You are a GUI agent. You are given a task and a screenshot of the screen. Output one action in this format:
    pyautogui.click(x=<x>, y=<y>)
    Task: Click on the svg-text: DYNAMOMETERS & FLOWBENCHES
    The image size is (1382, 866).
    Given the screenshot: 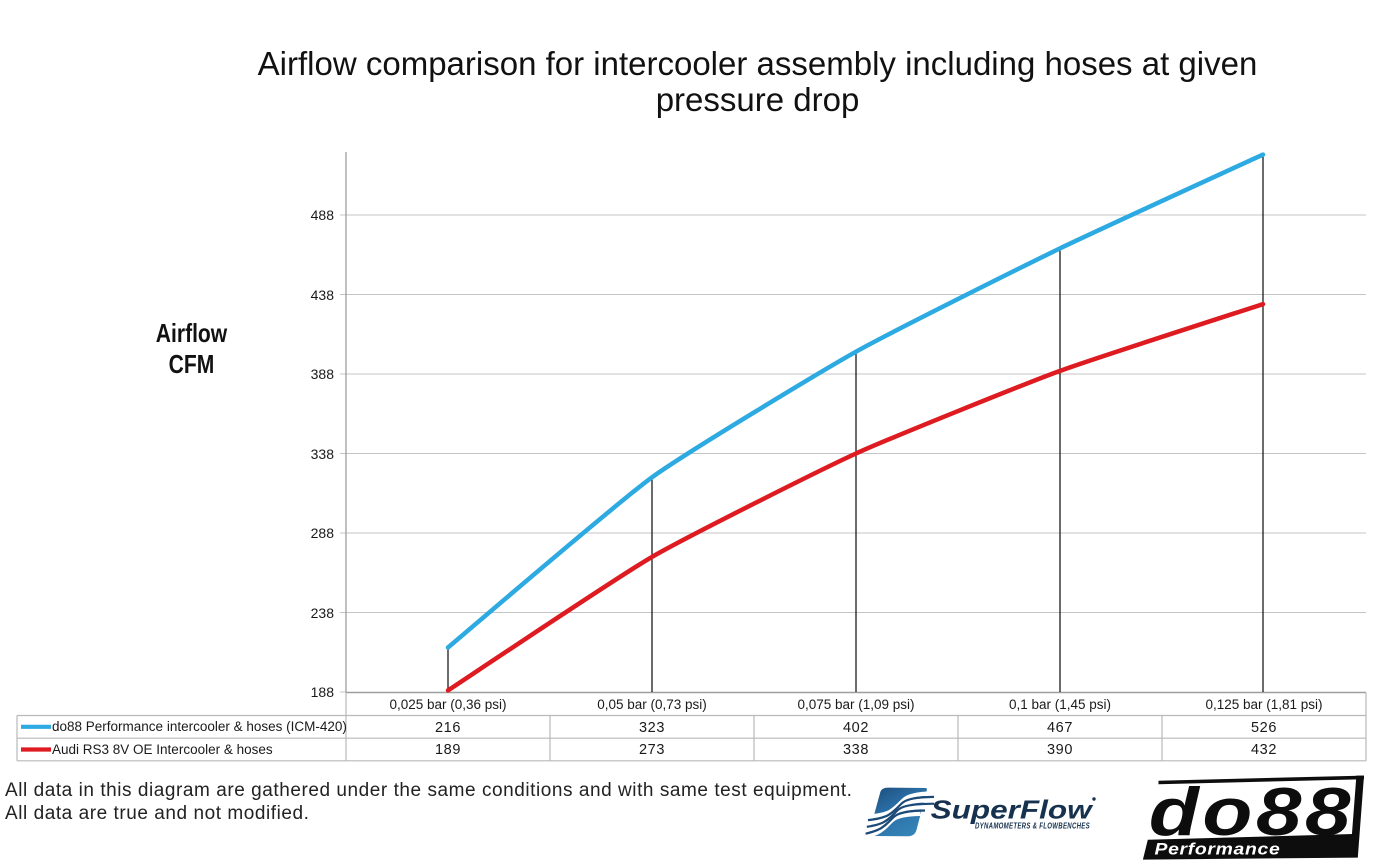 What is the action you would take?
    pyautogui.click(x=1032, y=826)
    